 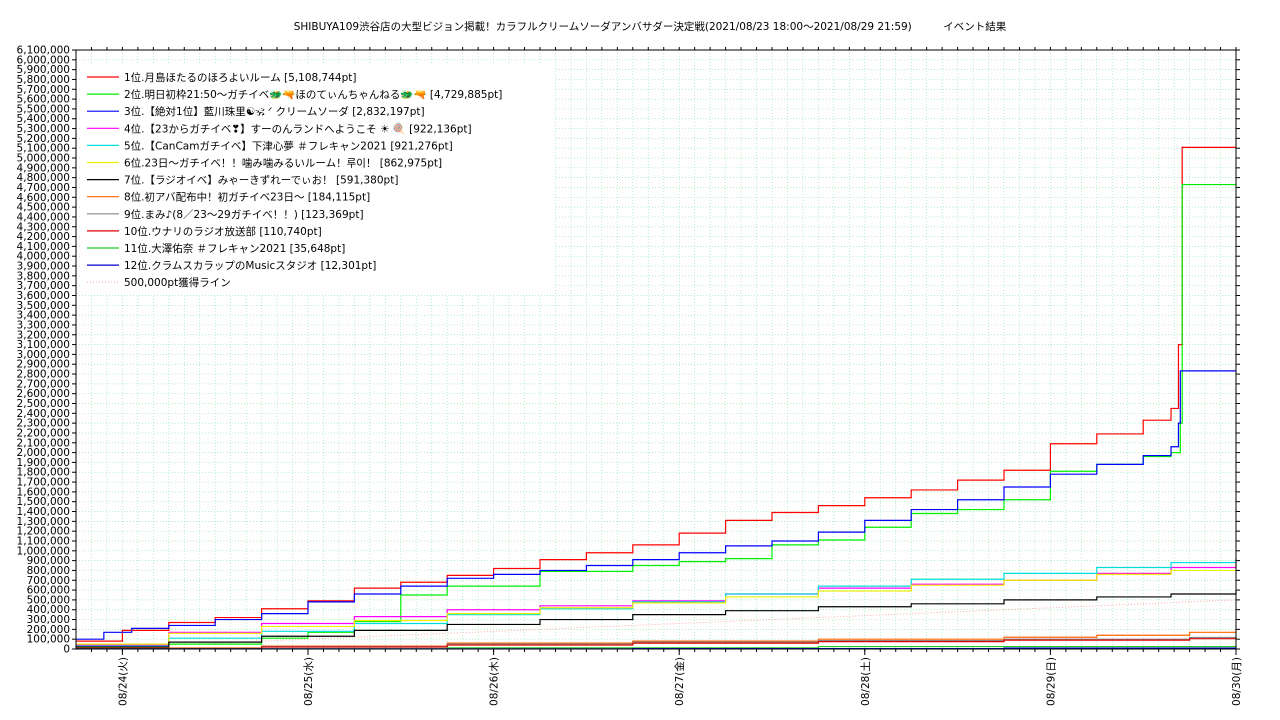 What do you see at coordinates (43, 335) in the screenshot?
I see `y-tick-label: 3,200,000` at bounding box center [43, 335].